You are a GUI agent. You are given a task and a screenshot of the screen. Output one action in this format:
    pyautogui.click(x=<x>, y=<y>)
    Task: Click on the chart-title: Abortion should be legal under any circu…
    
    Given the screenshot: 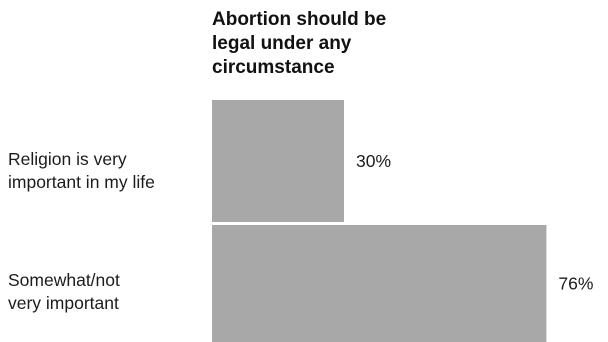 What is the action you would take?
    pyautogui.click(x=342, y=44)
    